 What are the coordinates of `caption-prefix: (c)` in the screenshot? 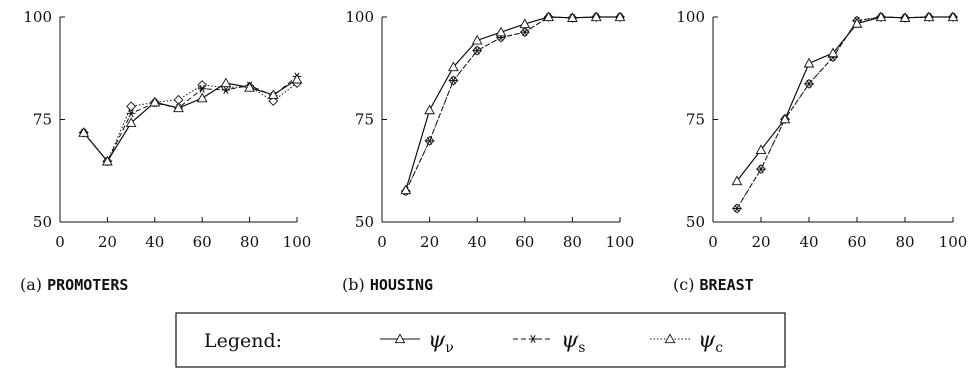 It's located at (686, 284).